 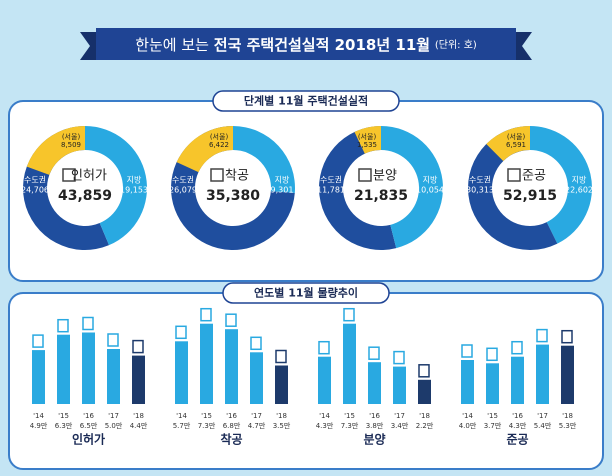 What do you see at coordinates (306, 44) in the screenshot?
I see `banner` at bounding box center [306, 44].